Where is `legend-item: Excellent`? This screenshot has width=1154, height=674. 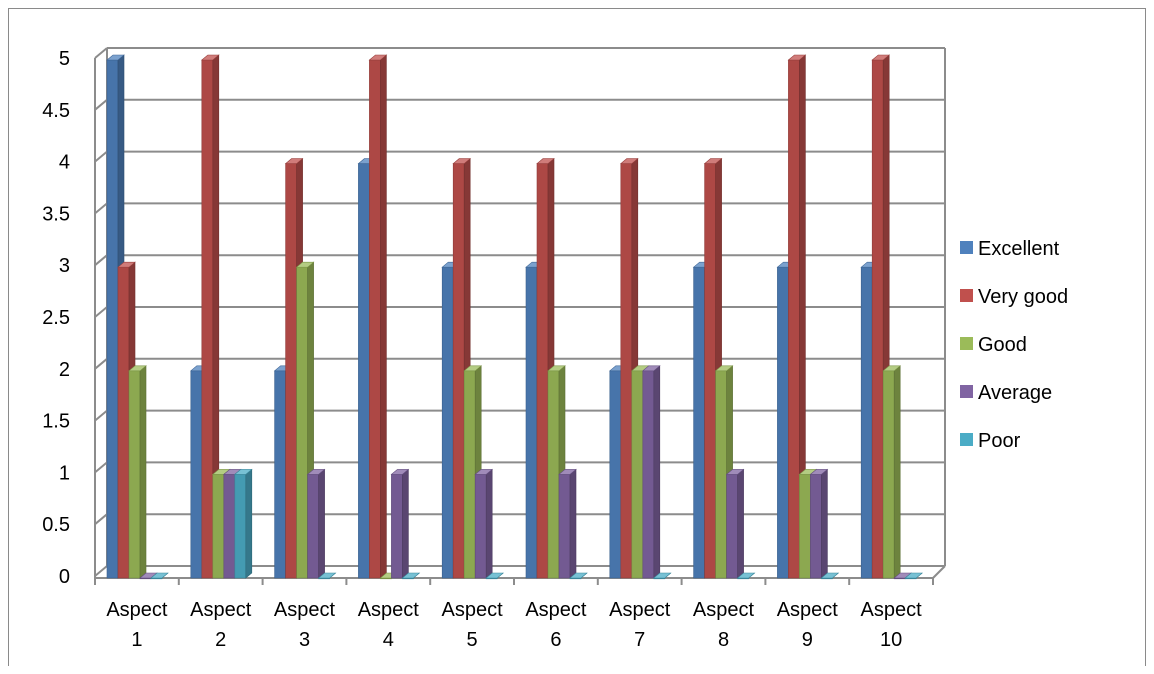 legend-item: Excellent is located at coordinates (1010, 249).